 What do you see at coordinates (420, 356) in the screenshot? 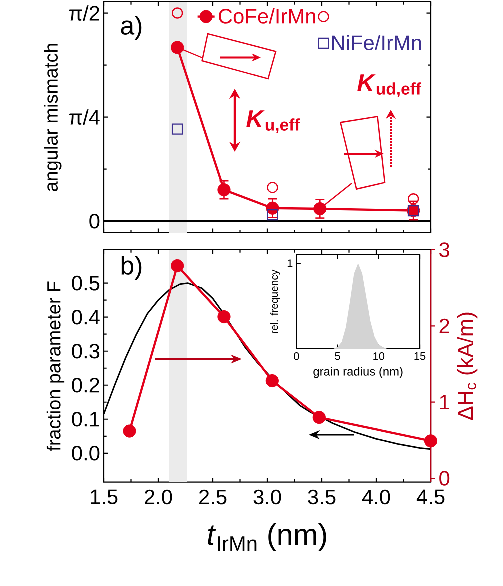
I see `x-tick-label: 15` at bounding box center [420, 356].